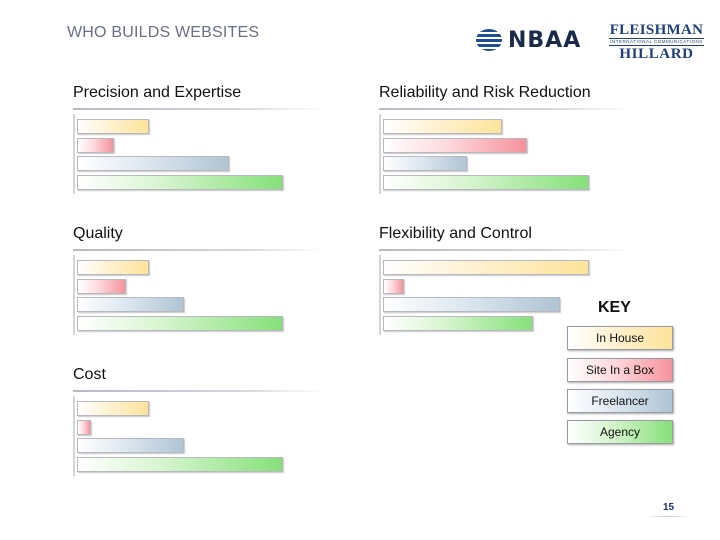 The height and width of the screenshot is (540, 720). What do you see at coordinates (620, 432) in the screenshot?
I see `key-item-agency: Agency` at bounding box center [620, 432].